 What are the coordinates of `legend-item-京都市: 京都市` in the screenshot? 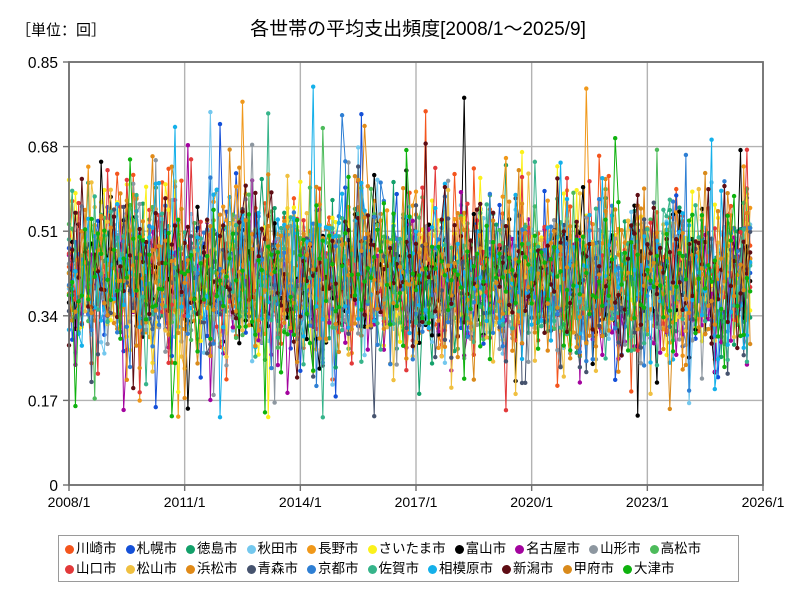 It's located at (333, 569).